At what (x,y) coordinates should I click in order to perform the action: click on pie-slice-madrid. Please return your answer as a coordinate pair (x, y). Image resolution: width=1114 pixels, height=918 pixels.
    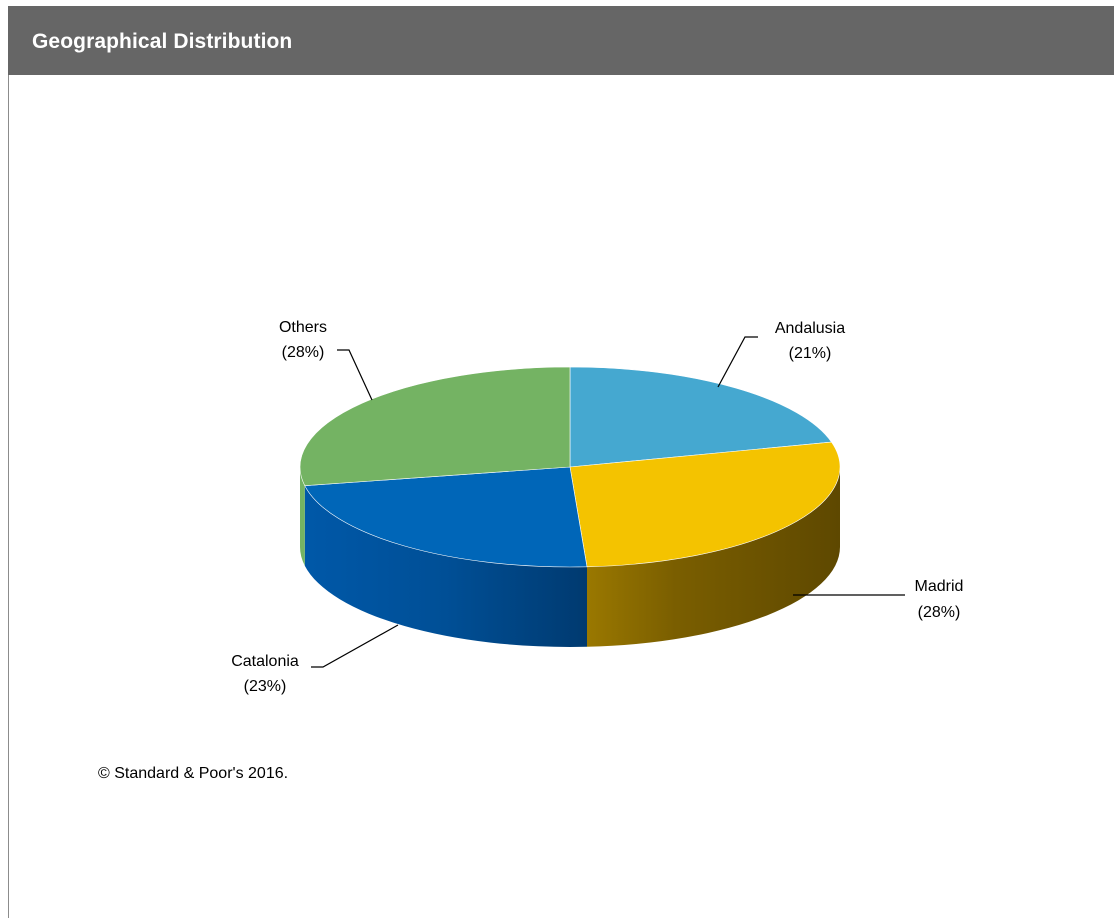
    Looking at the image, I should click on (705, 504).